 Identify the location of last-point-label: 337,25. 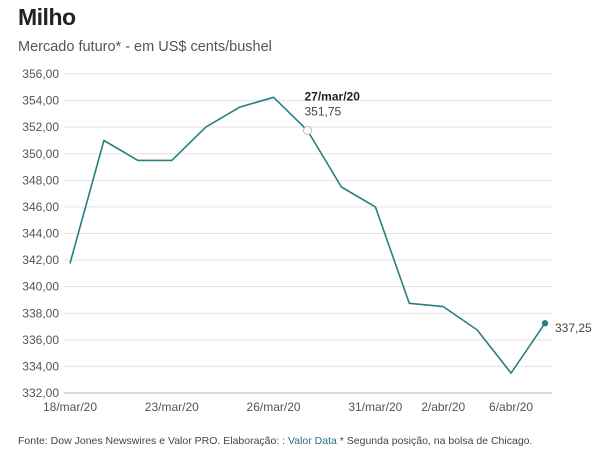
(573, 328).